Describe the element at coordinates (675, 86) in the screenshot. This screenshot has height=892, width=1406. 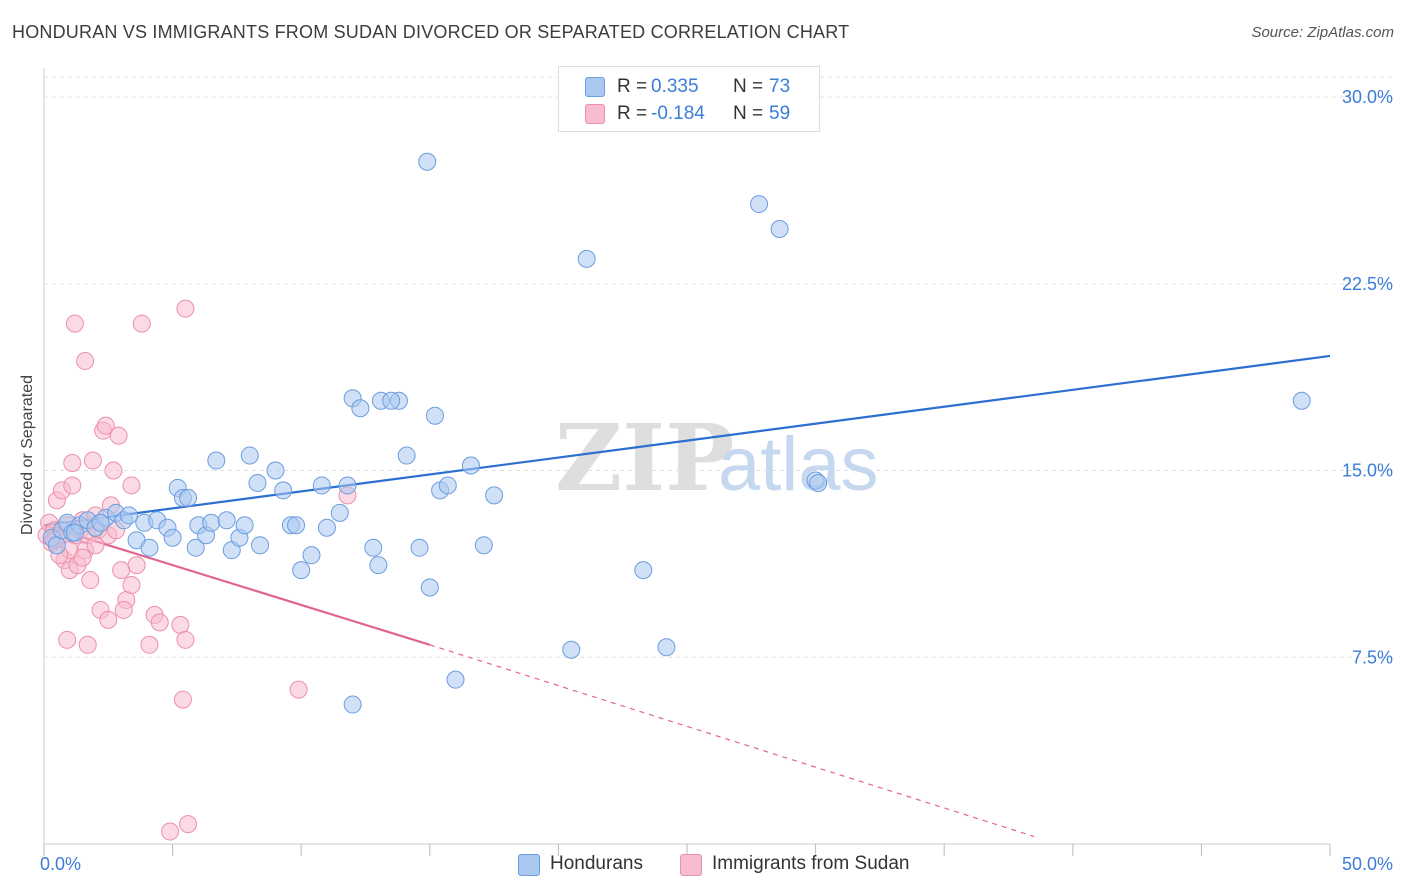
I see `r-value: 0.335` at that location.